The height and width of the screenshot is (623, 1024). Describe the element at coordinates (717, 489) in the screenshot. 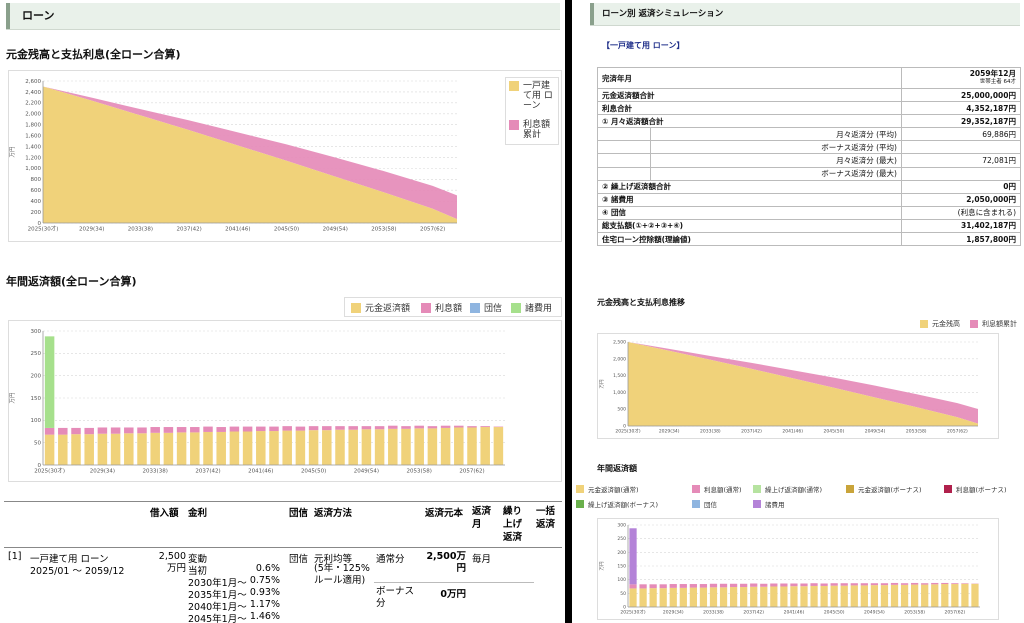

I see `legend-item: 利息額(通常)` at that location.